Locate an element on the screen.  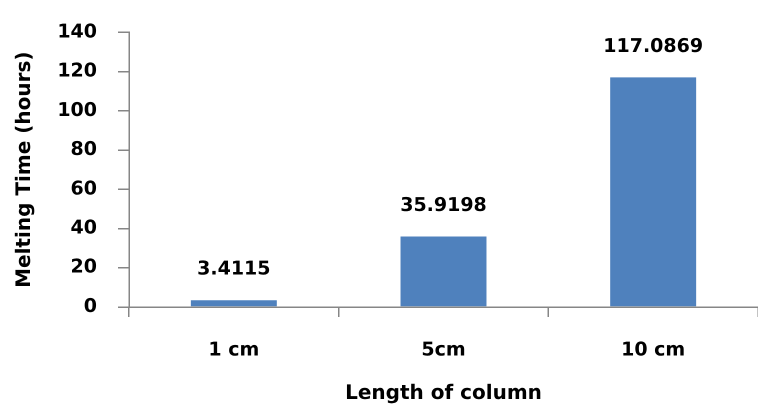
x-tick-label: 10 cm is located at coordinates (653, 349).